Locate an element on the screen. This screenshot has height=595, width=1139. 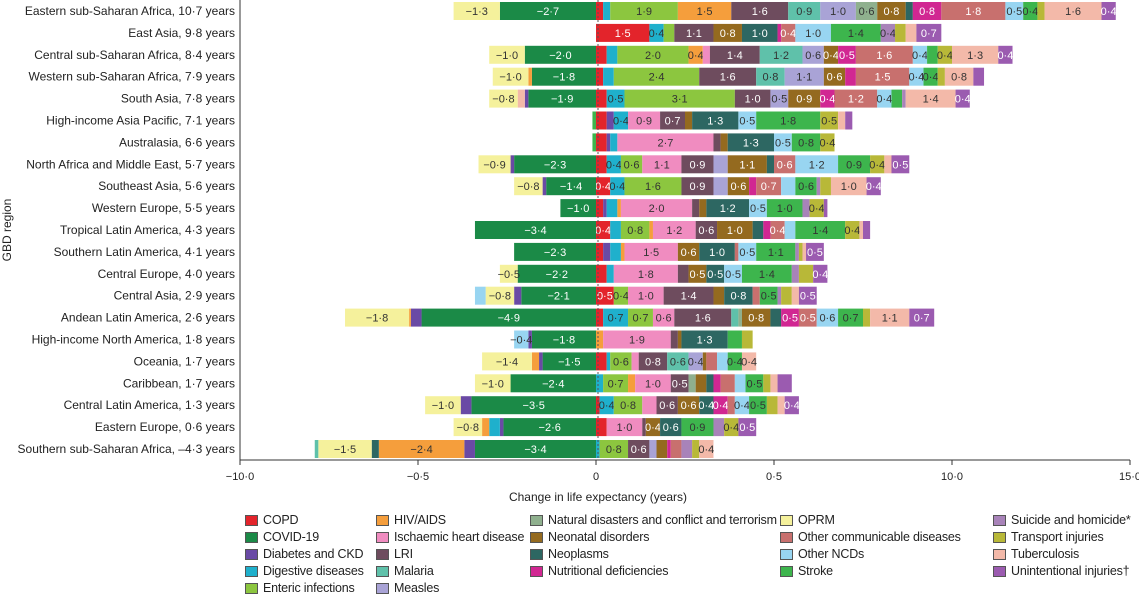
segment-hiv is located at coordinates (651, 230).